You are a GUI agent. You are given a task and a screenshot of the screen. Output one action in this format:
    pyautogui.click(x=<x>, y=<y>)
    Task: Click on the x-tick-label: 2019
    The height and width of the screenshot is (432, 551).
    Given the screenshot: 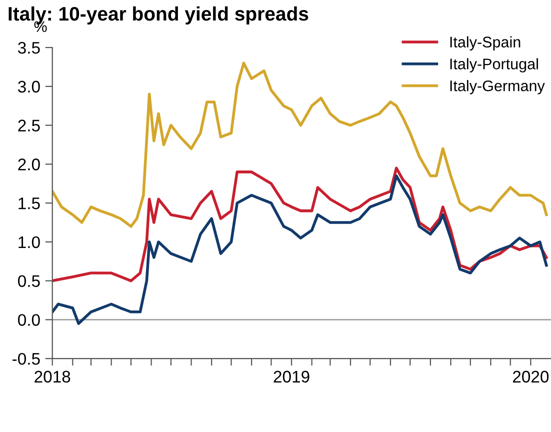 What is the action you would take?
    pyautogui.click(x=292, y=376)
    